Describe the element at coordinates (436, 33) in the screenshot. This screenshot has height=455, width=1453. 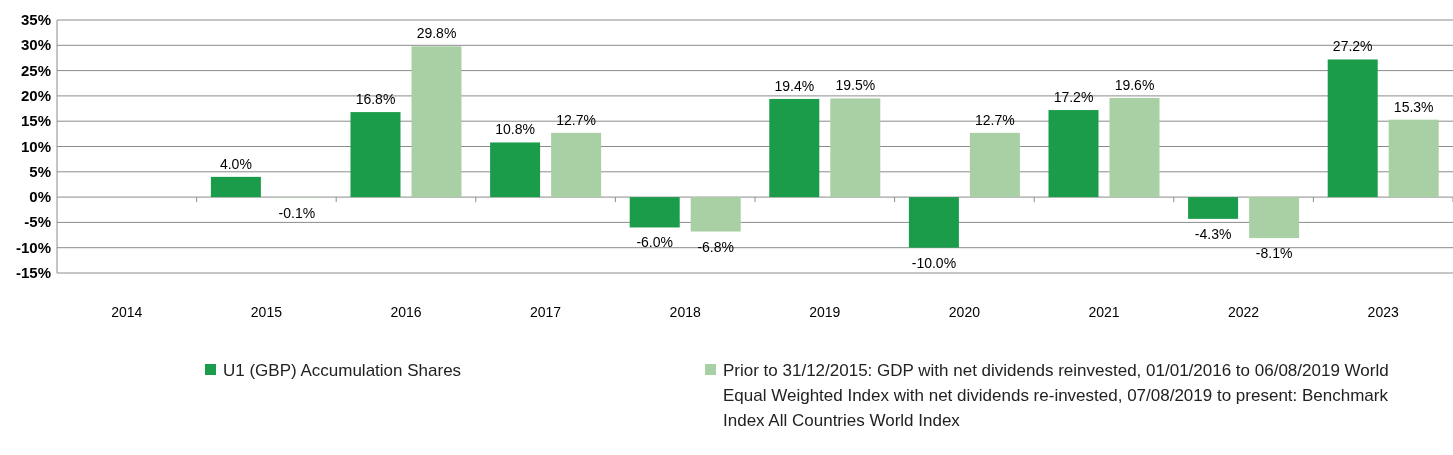
I see `data-label: 29.8%` at that location.